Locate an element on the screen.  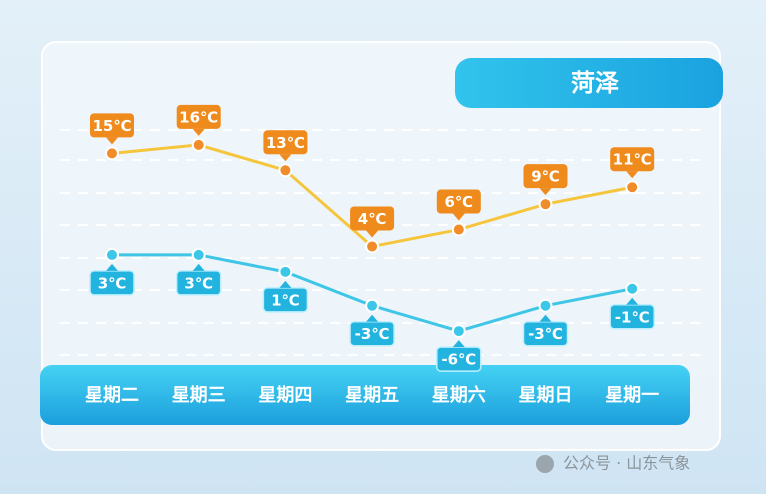
value-label: 1℃ is located at coordinates (285, 300).